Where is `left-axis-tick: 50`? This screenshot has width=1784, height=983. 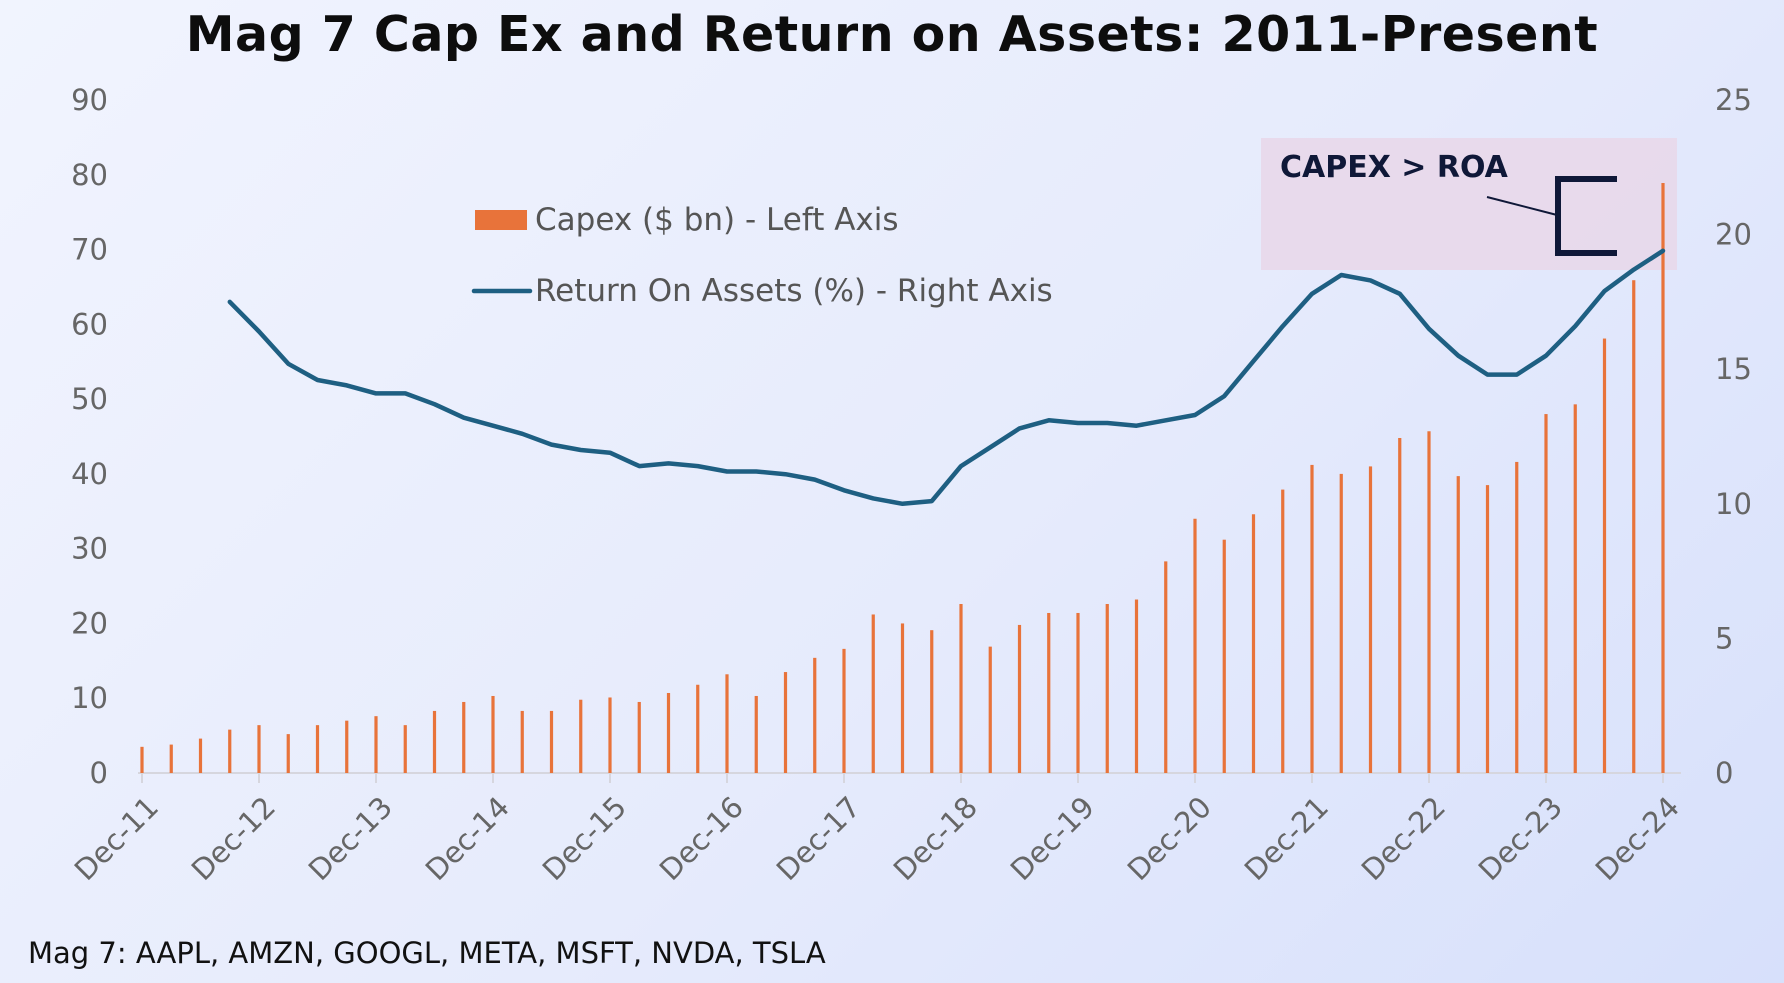 left-axis-tick: 50 is located at coordinates (89, 399).